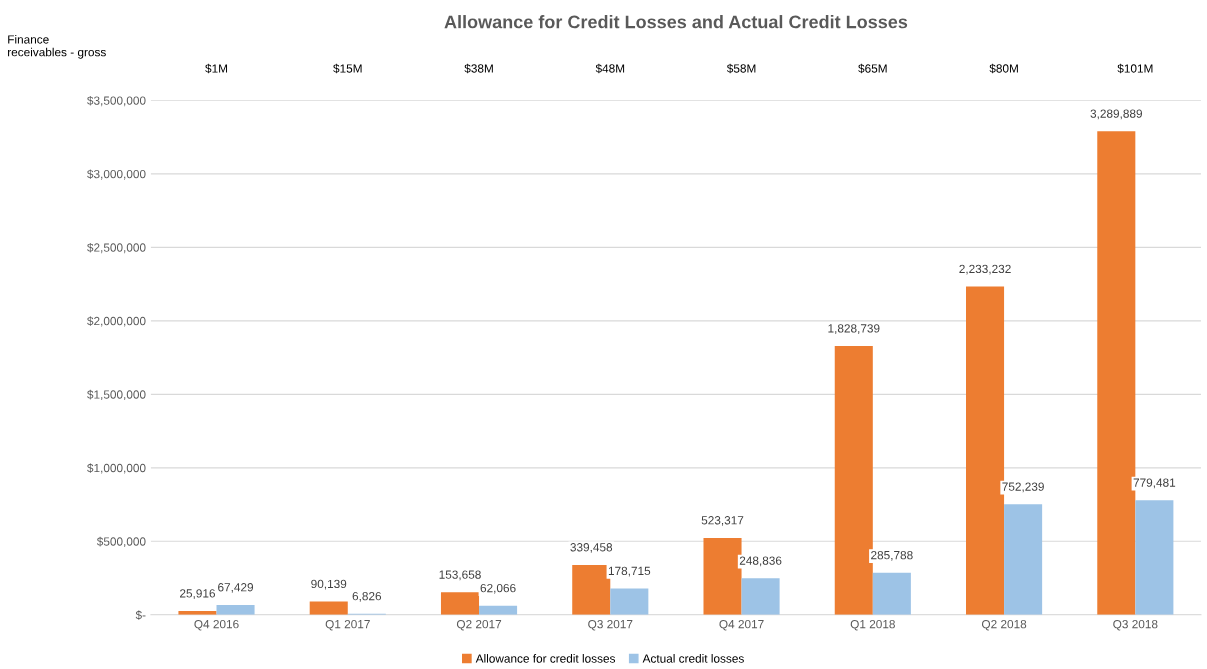 The height and width of the screenshot is (669, 1207). I want to click on data-label: 779,481, so click(1154, 483).